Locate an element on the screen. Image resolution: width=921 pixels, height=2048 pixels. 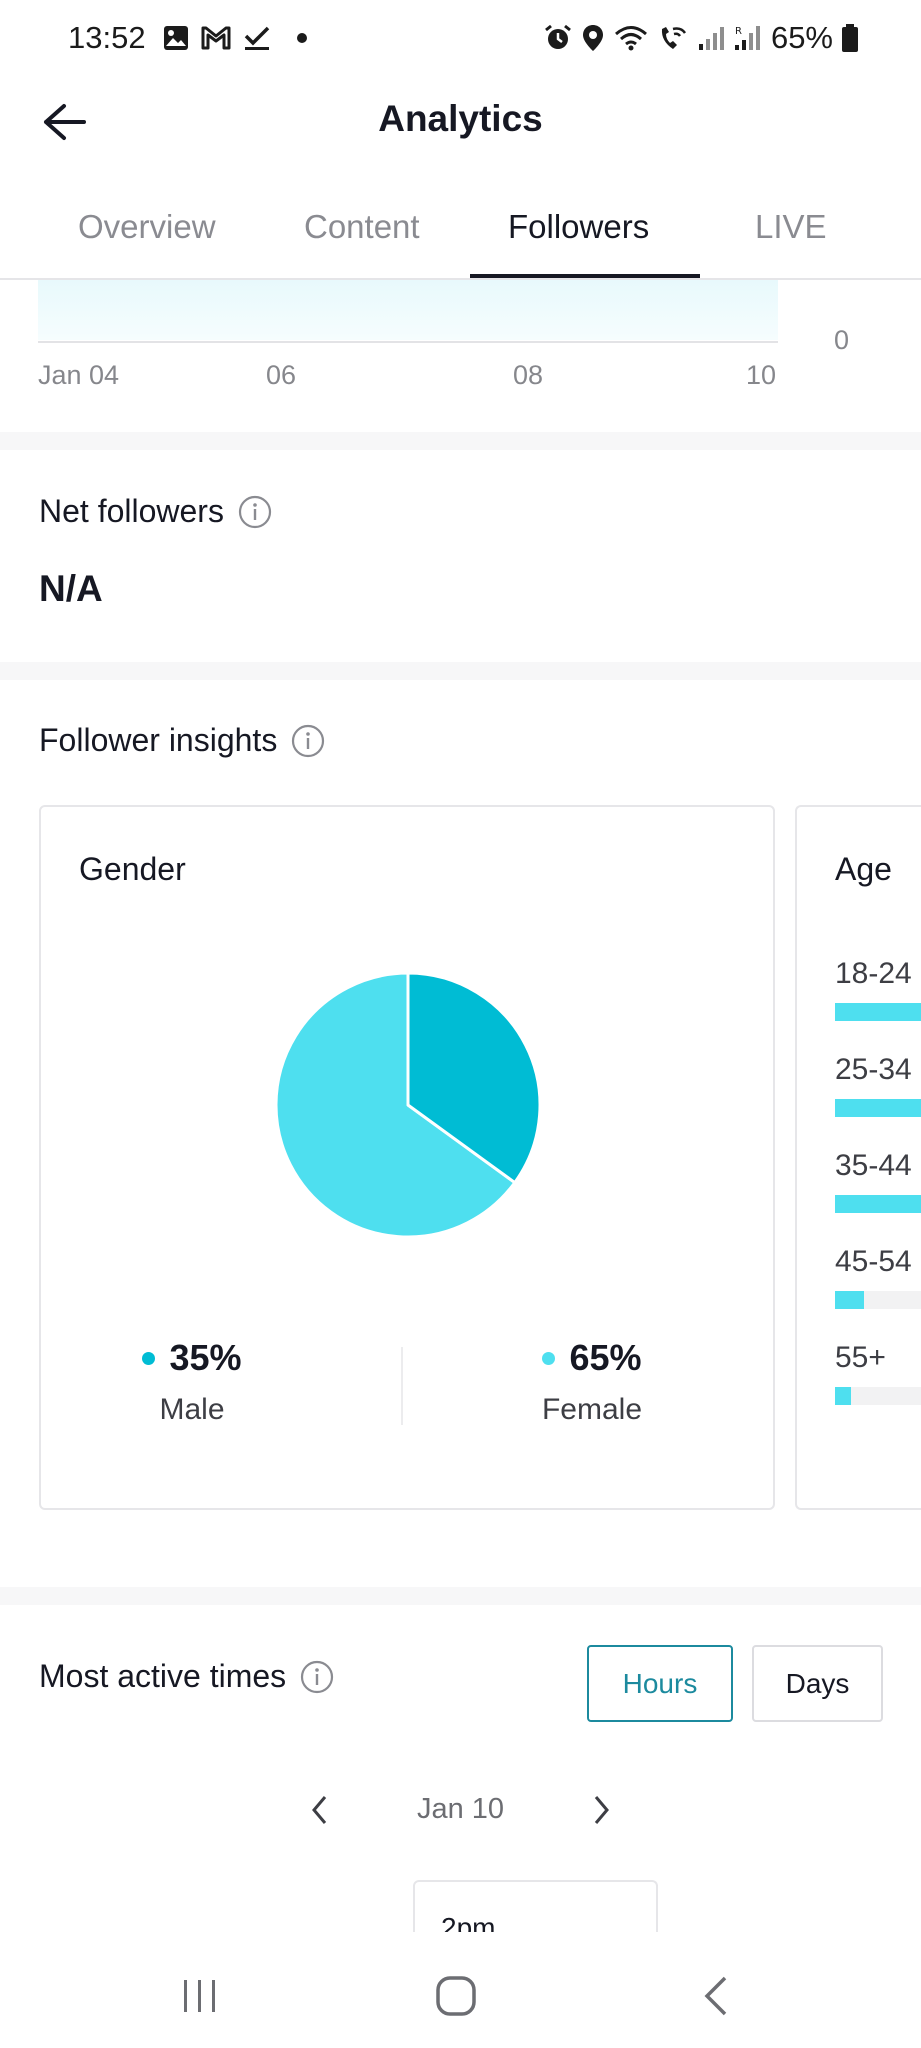
age-range-label: 35-44 is located at coordinates (873, 1165).